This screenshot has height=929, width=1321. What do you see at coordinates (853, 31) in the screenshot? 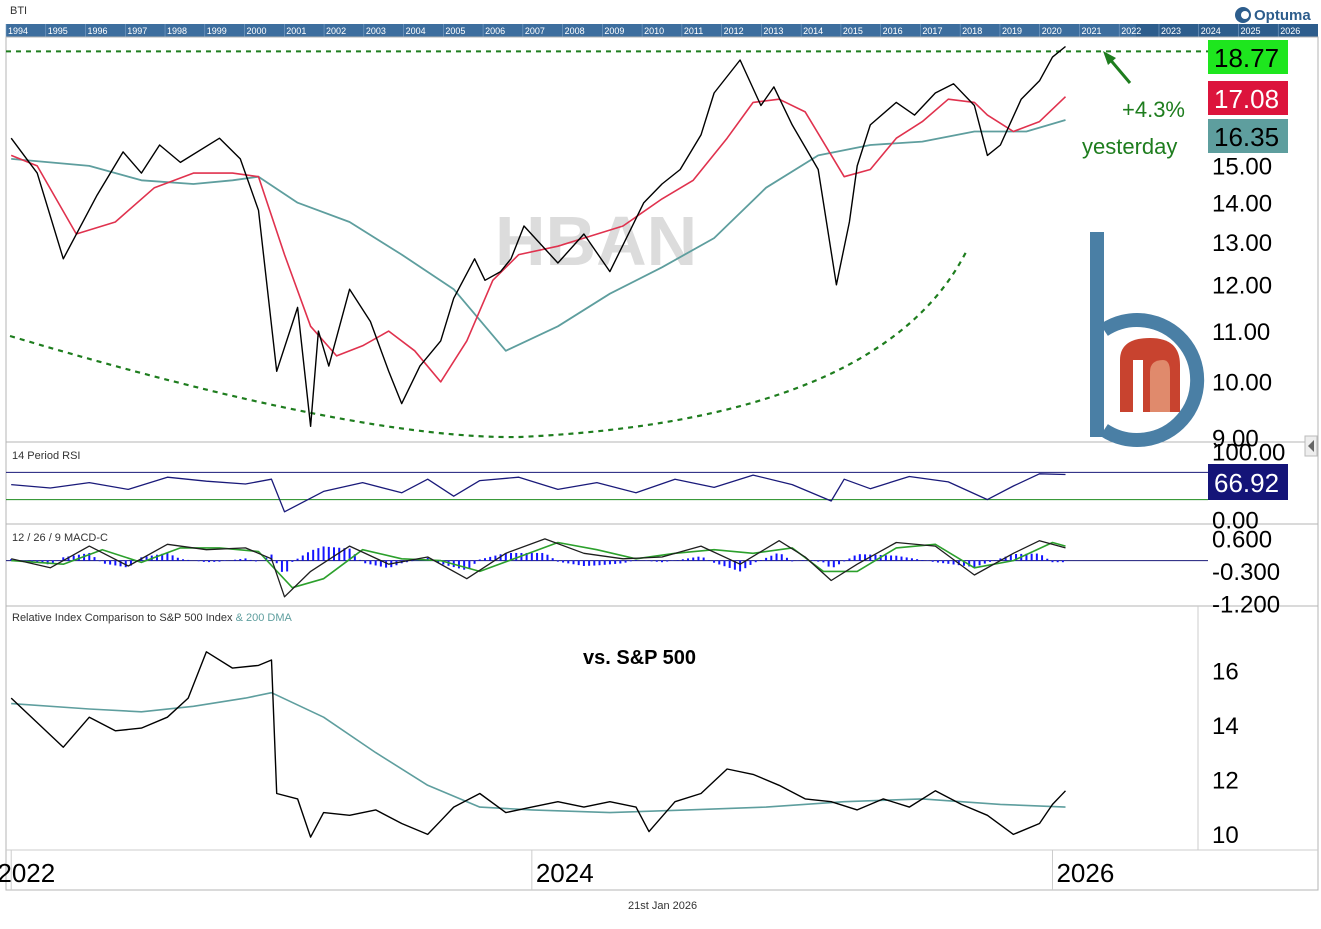
I see `timeline-year: 2015` at bounding box center [853, 31].